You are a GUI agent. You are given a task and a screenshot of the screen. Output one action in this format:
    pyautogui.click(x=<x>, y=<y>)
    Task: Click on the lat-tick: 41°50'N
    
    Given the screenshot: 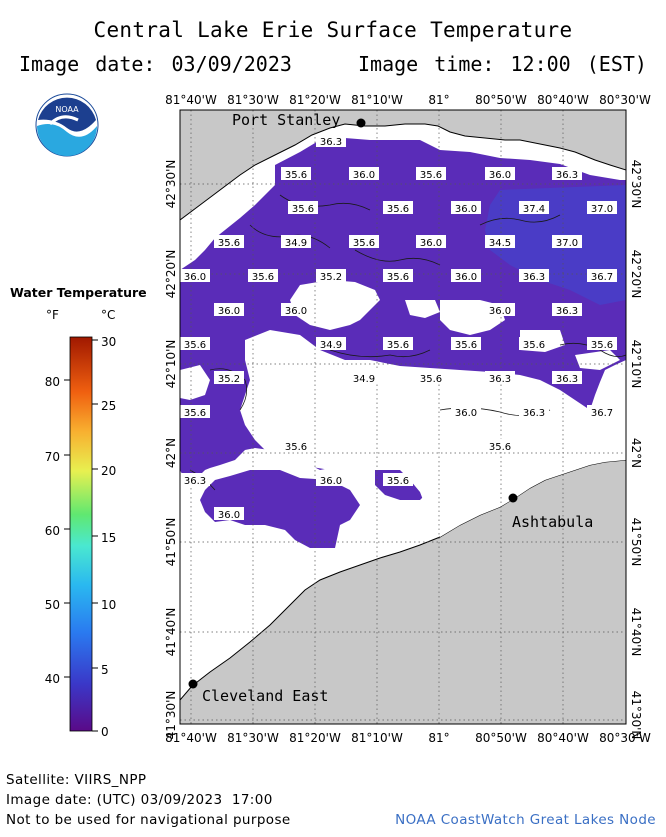 What is the action you would take?
    pyautogui.click(x=171, y=542)
    